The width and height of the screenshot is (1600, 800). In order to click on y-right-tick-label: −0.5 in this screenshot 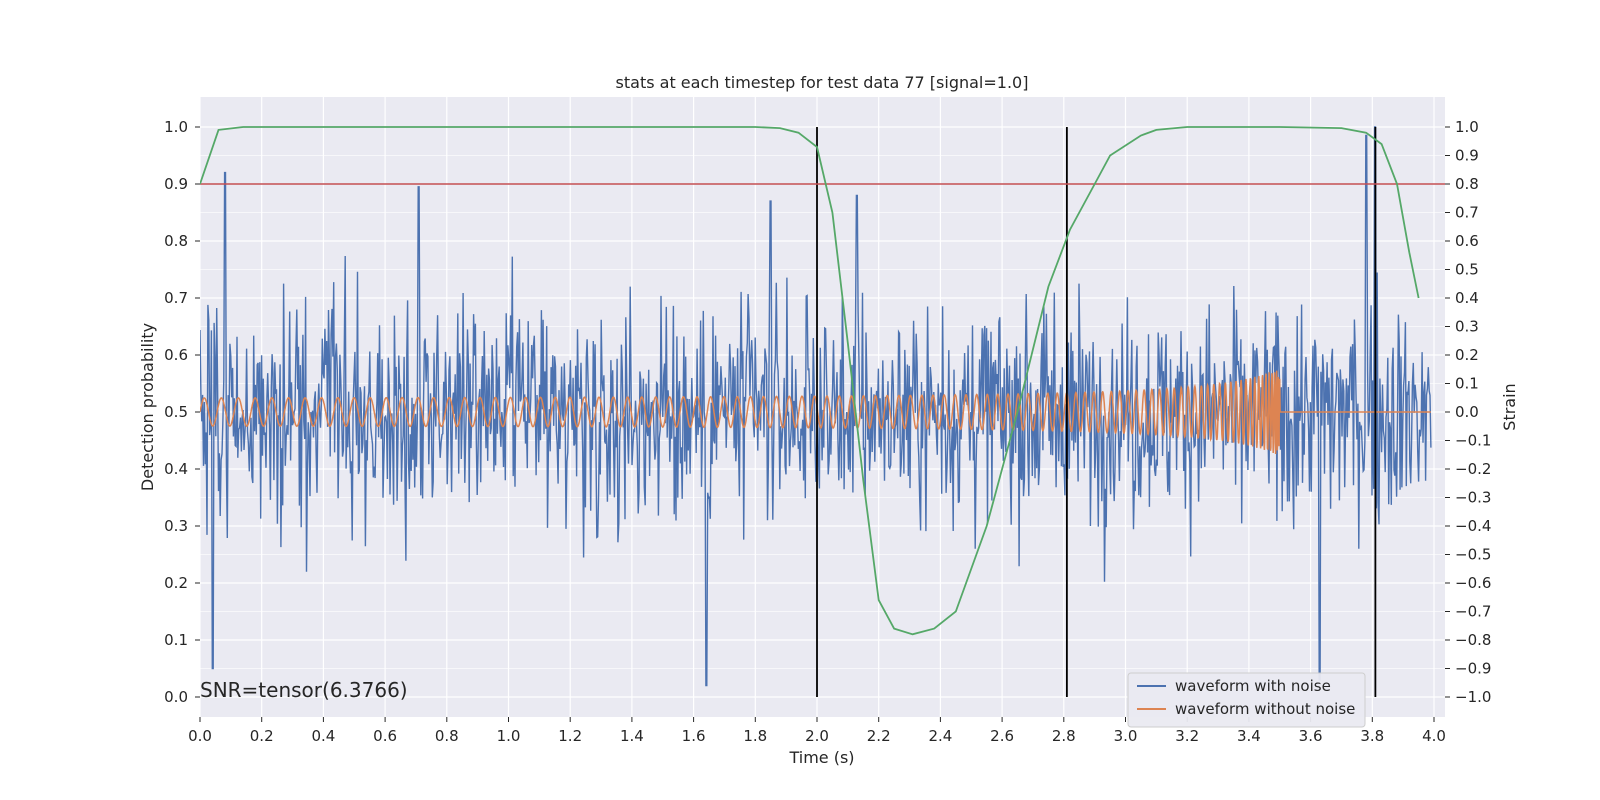, I will do `click(1473, 555)`.